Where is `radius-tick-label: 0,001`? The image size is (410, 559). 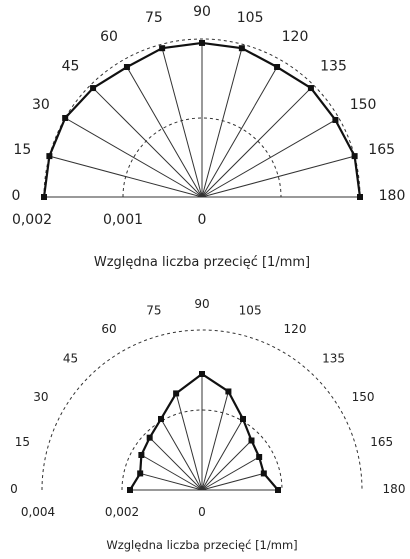
radius-tick-label: 0,001 is located at coordinates (123, 220).